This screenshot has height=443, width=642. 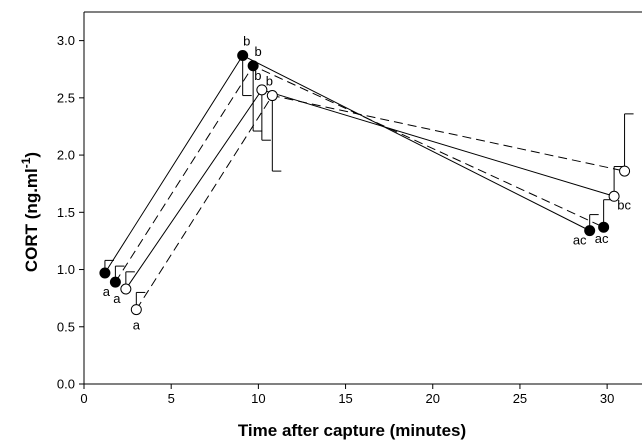 What do you see at coordinates (345, 398) in the screenshot?
I see `x-tick-label: 15` at bounding box center [345, 398].